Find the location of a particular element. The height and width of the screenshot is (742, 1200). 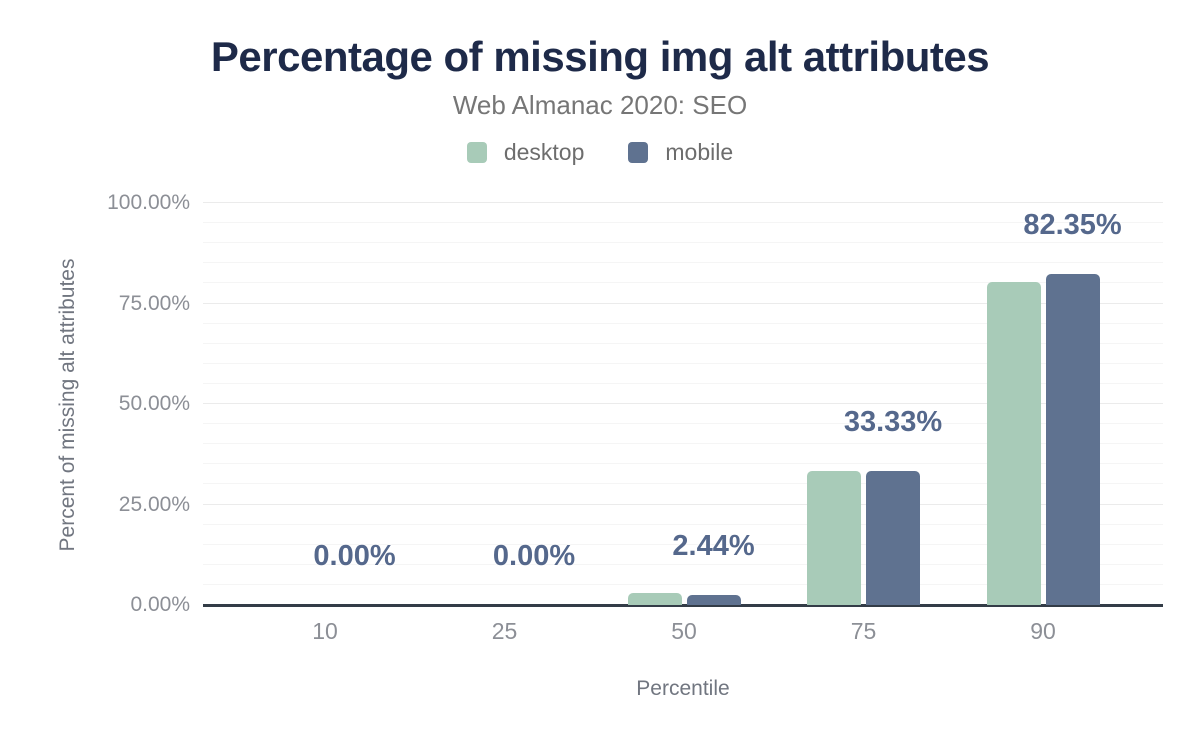

x-axis-tick-label: 25 is located at coordinates (504, 631).